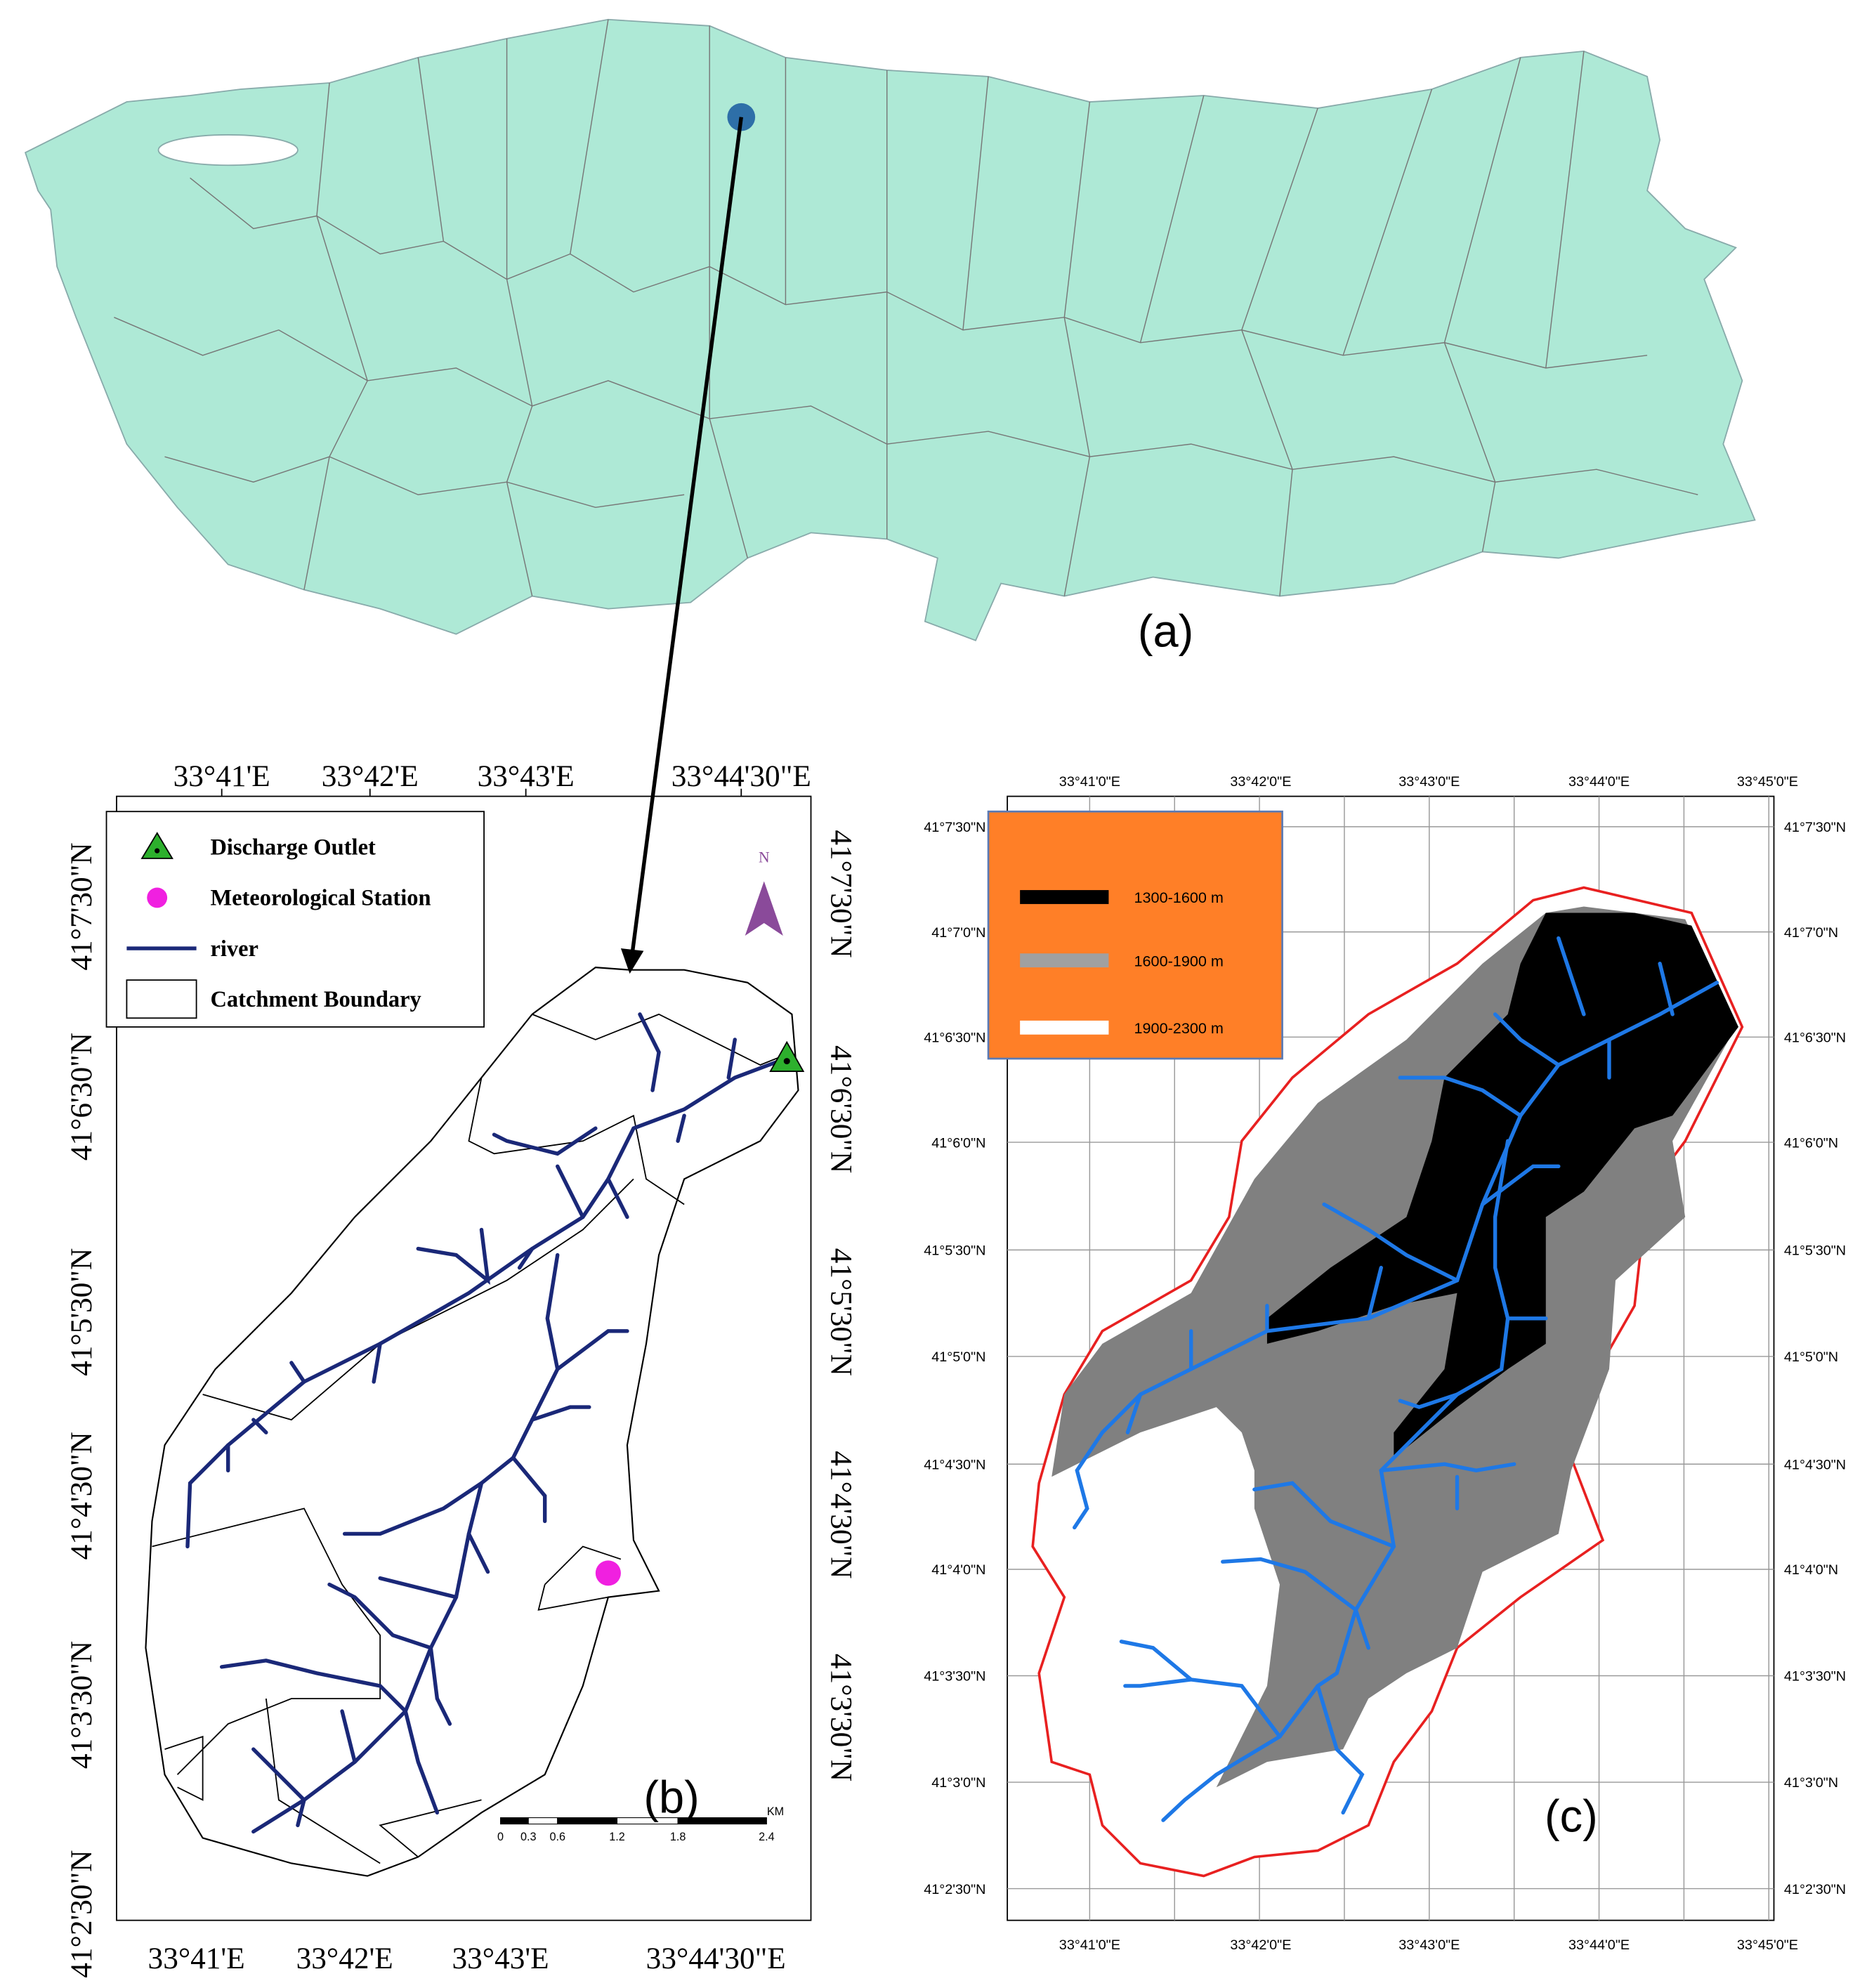 Image resolution: width=1874 pixels, height=1988 pixels. I want to click on left-tick-label: 41°3'0"N, so click(958, 1783).